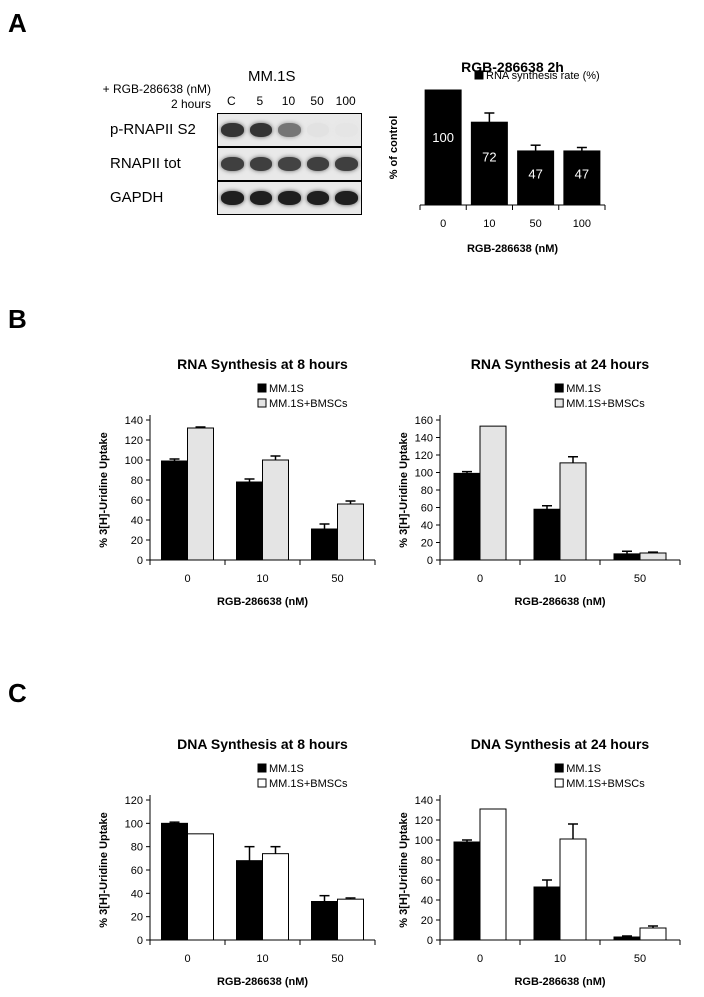 The width and height of the screenshot is (704, 997). Describe the element at coordinates (427, 861) in the screenshot. I see `y-tick-label: 80` at that location.